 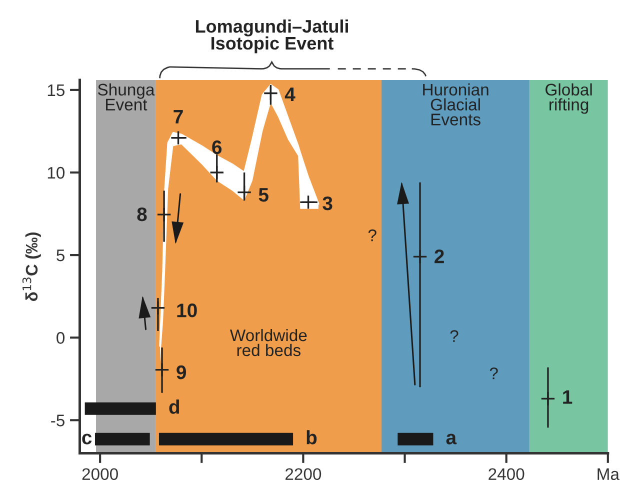 What do you see at coordinates (290, 95) in the screenshot?
I see `annotation: 4` at bounding box center [290, 95].